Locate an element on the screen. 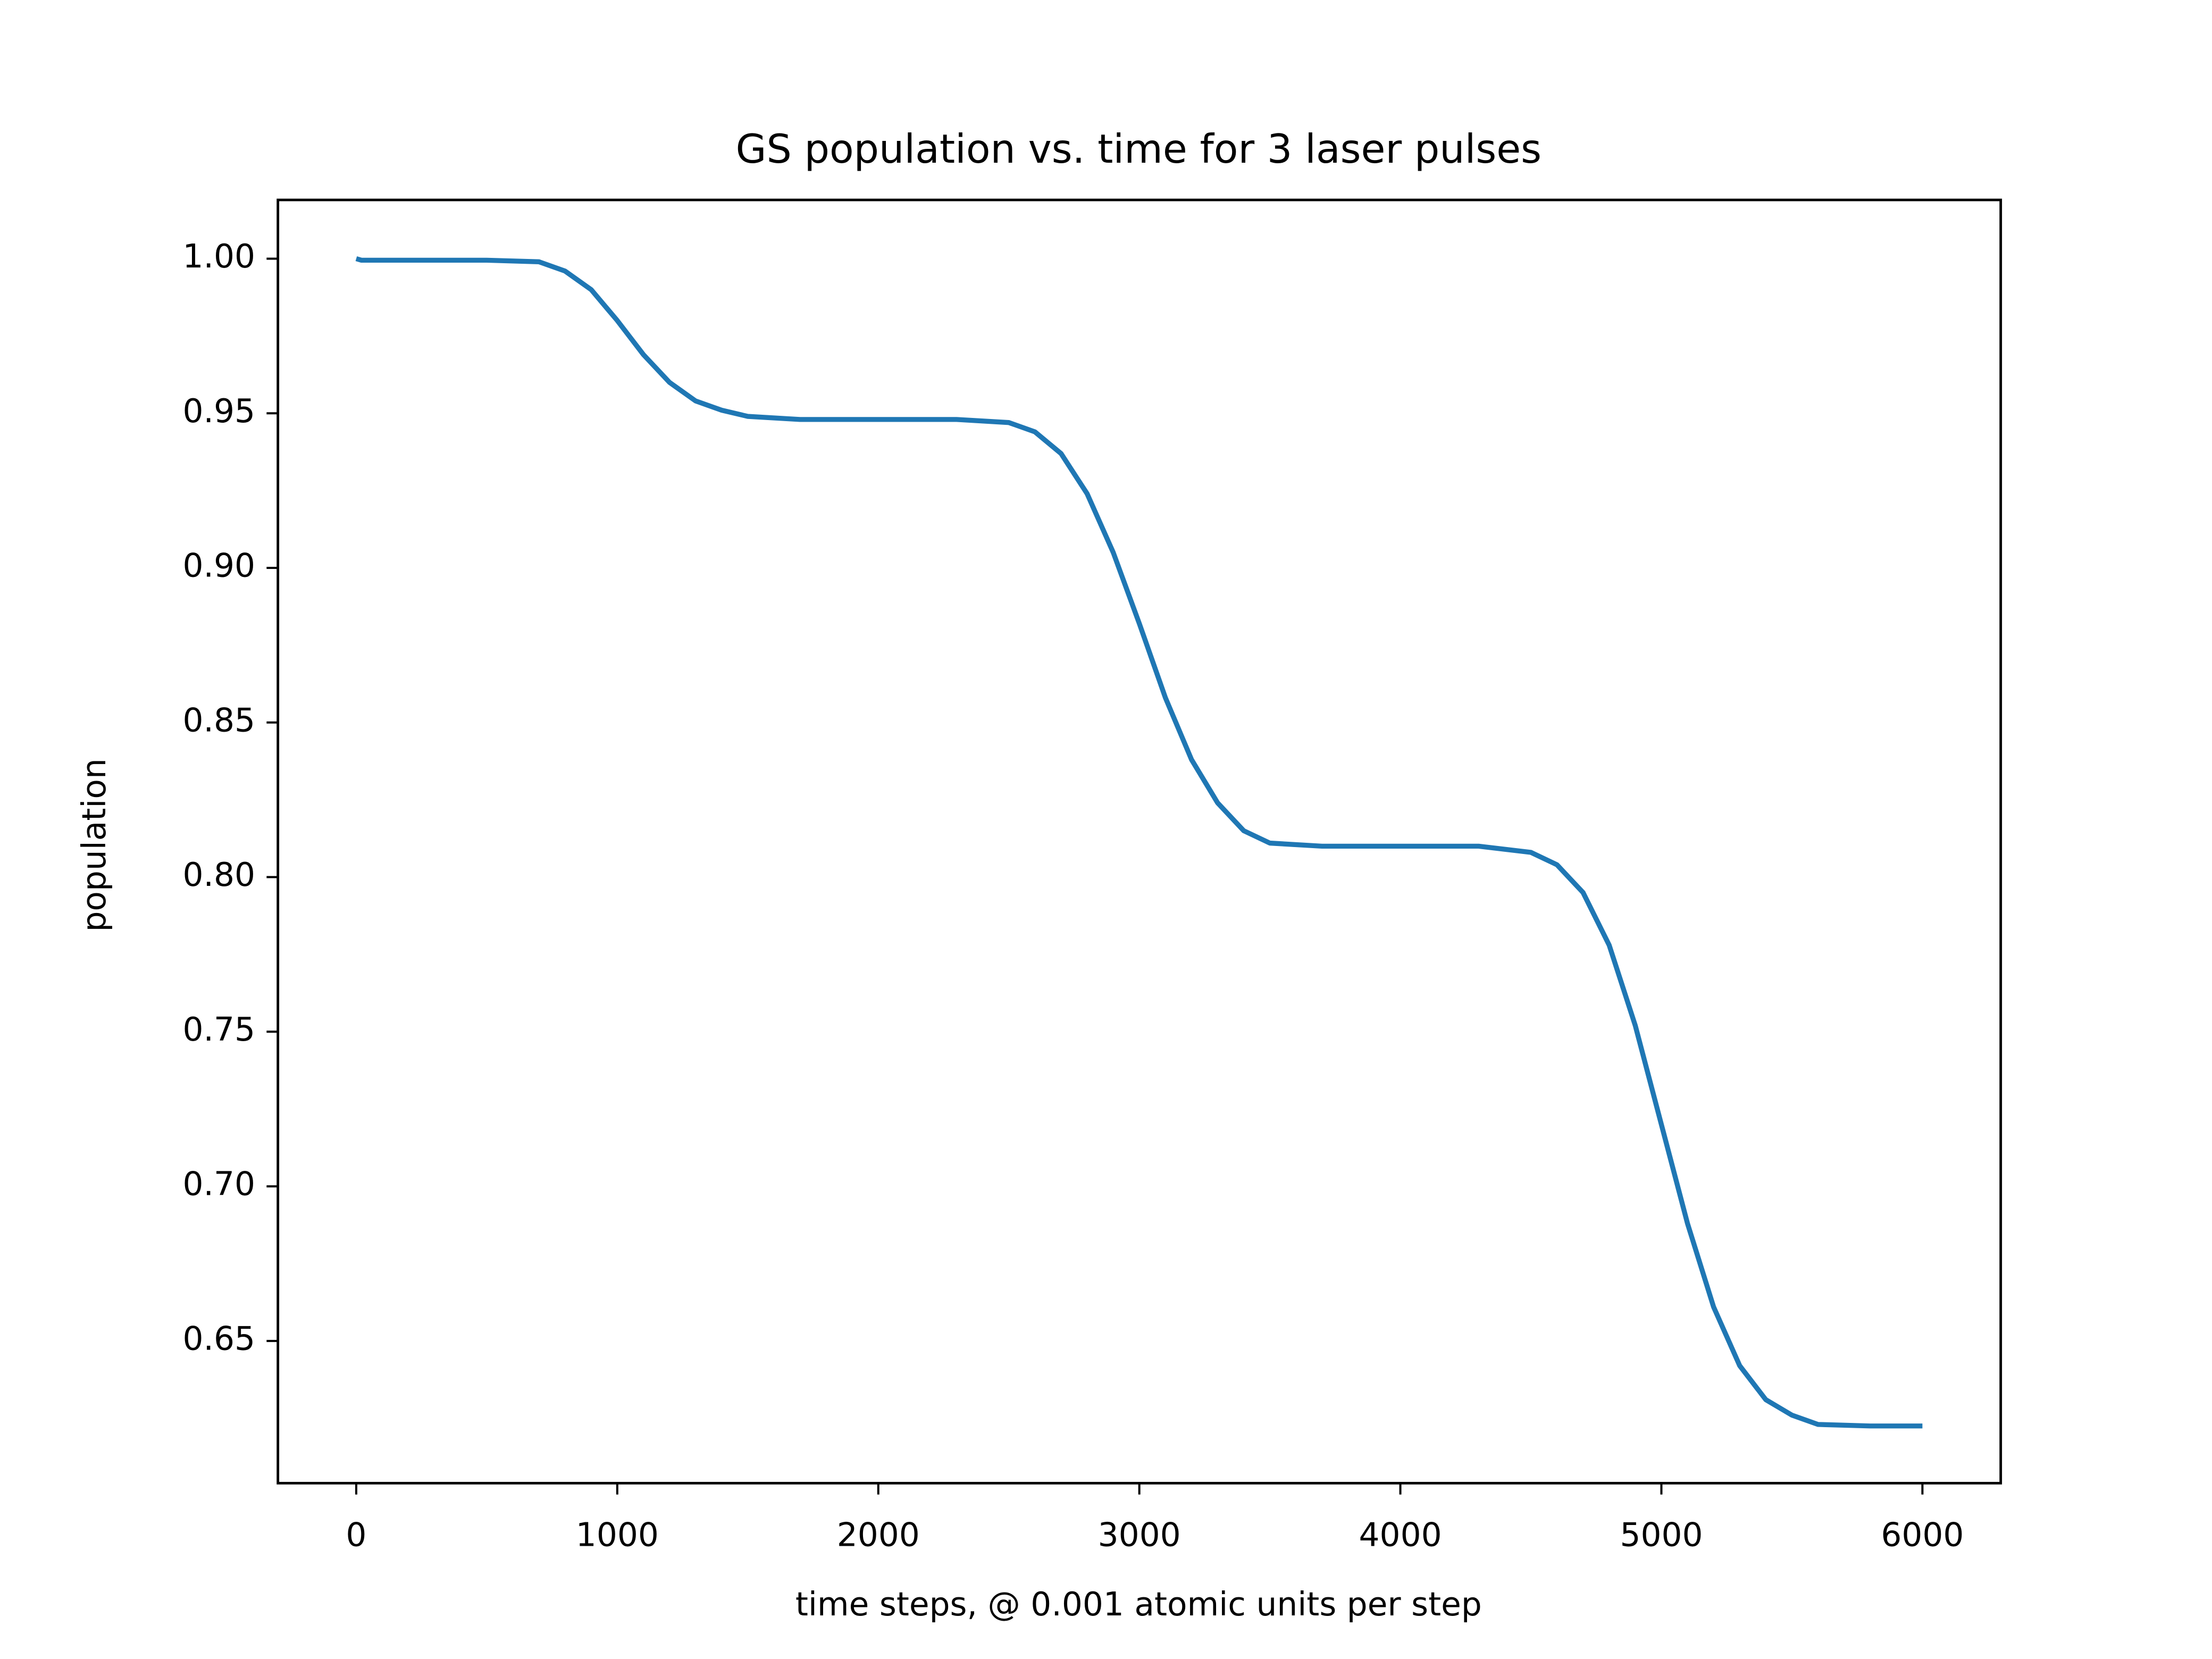 This screenshot has width=2212, height=1659. y-tick-label: 1.00 is located at coordinates (218, 256).